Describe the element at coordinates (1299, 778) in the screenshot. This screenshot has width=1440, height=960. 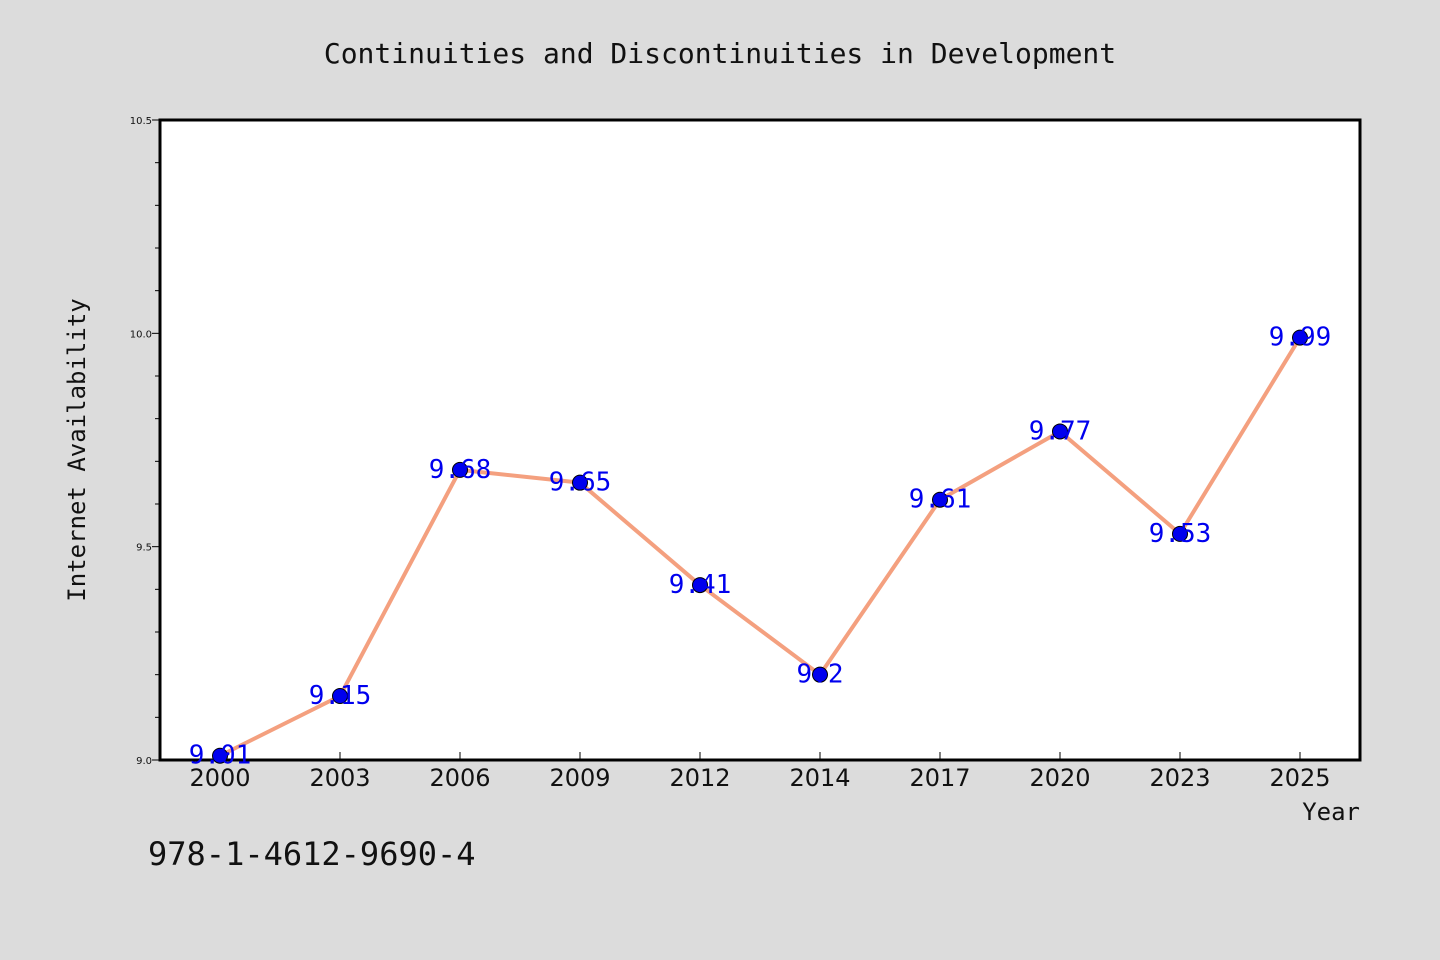
I see `x-tick-label: 2025` at that location.